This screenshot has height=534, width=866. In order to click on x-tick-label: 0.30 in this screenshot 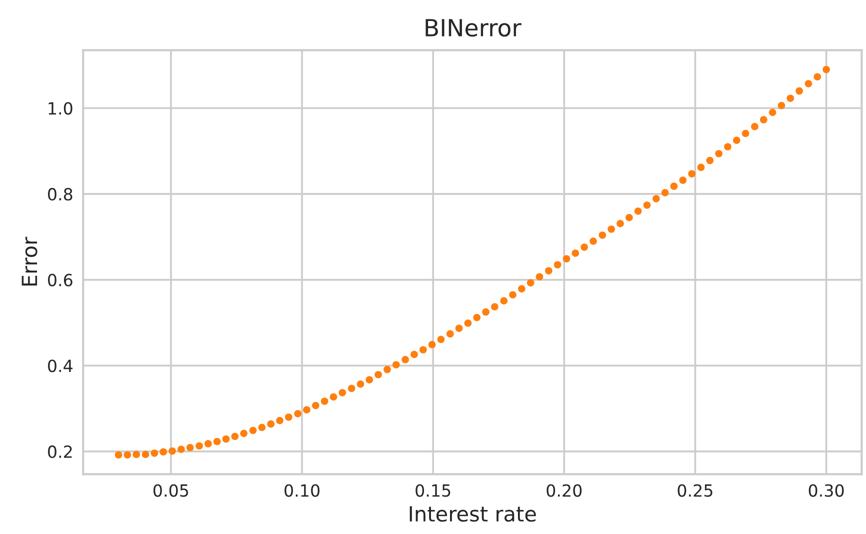, I will do `click(826, 490)`.